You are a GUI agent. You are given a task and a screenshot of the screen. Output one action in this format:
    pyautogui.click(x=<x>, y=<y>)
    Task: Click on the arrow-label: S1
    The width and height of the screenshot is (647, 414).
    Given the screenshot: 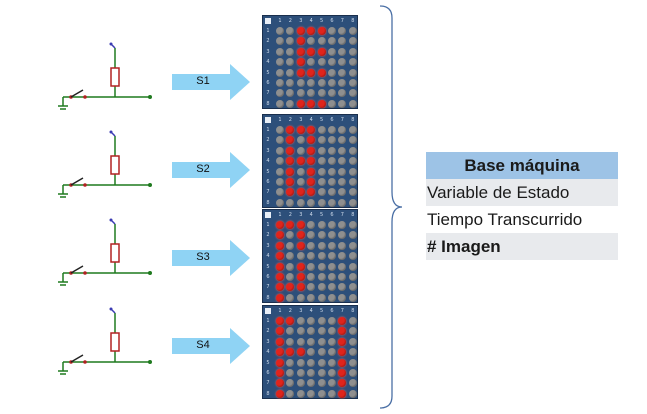 What is the action you would take?
    pyautogui.click(x=203, y=81)
    